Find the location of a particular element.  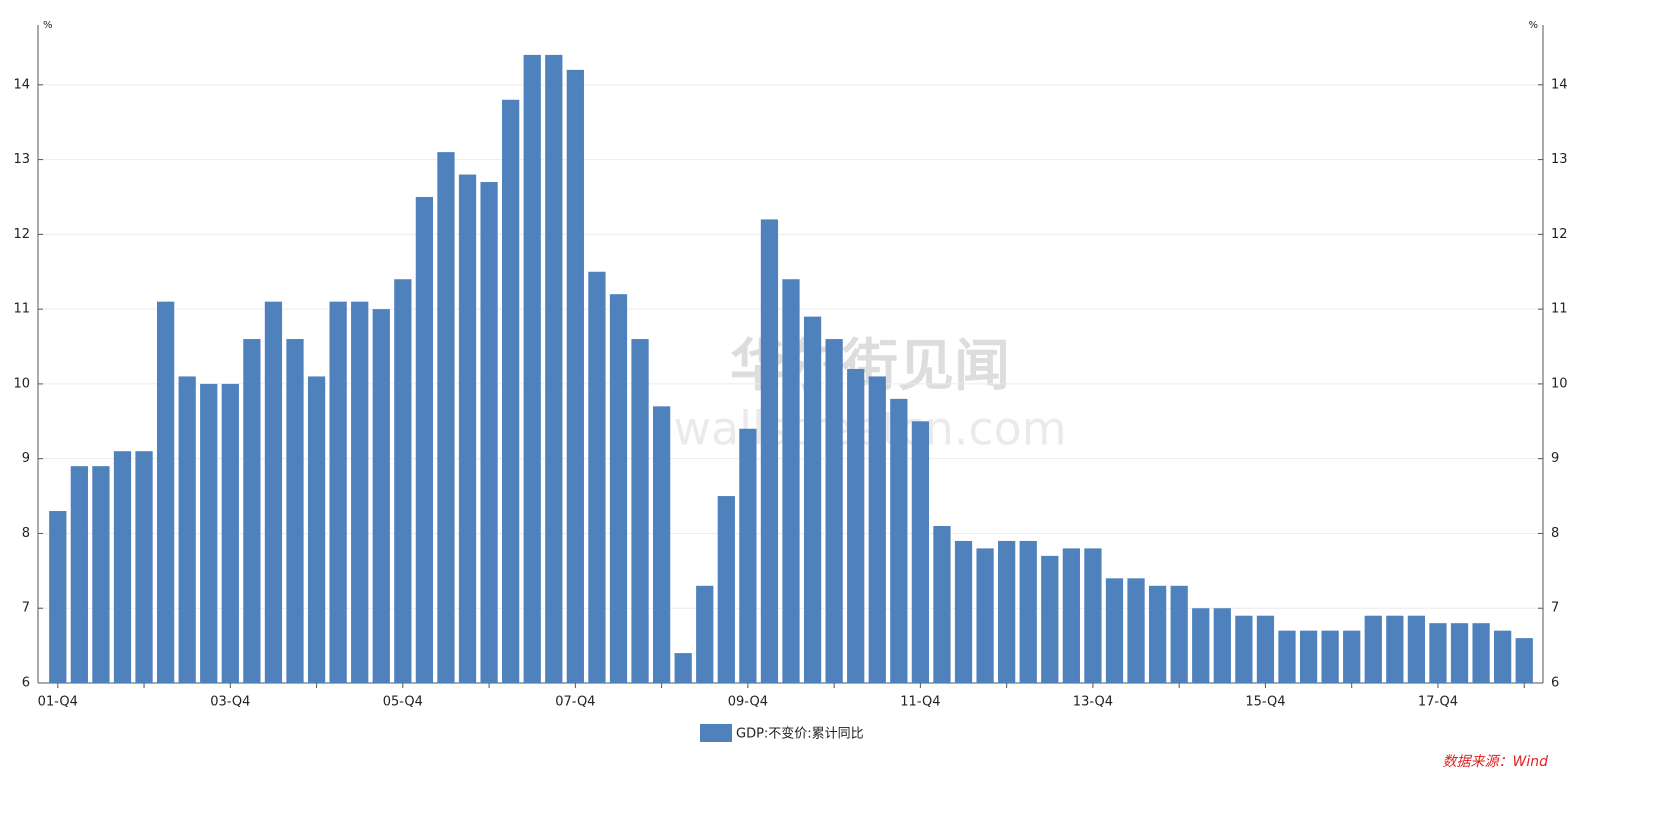

y2-tick-label: 7 is located at coordinates (1555, 608).